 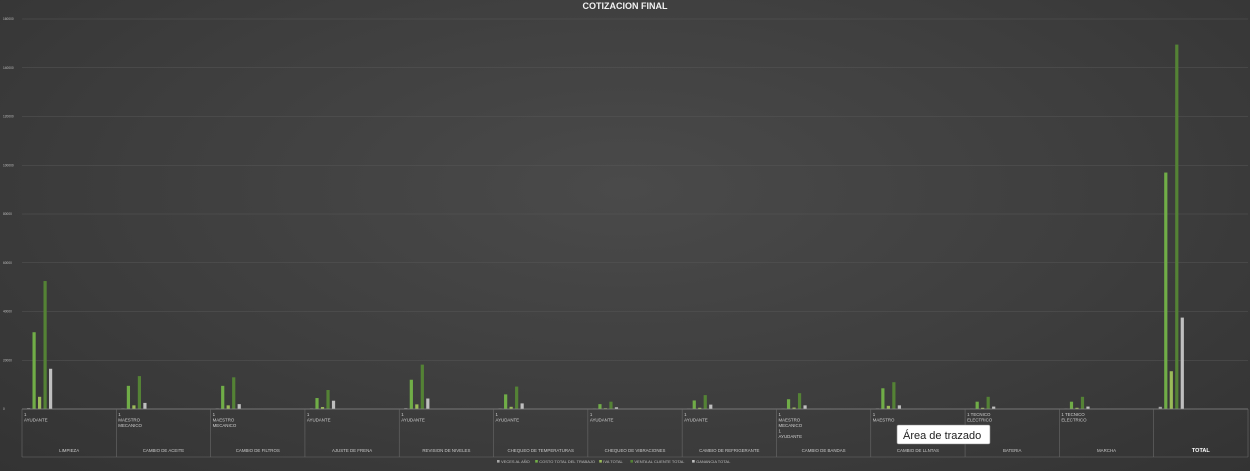 What do you see at coordinates (69, 450) in the screenshot?
I see `category-label: LIMPIEZA` at bounding box center [69, 450].